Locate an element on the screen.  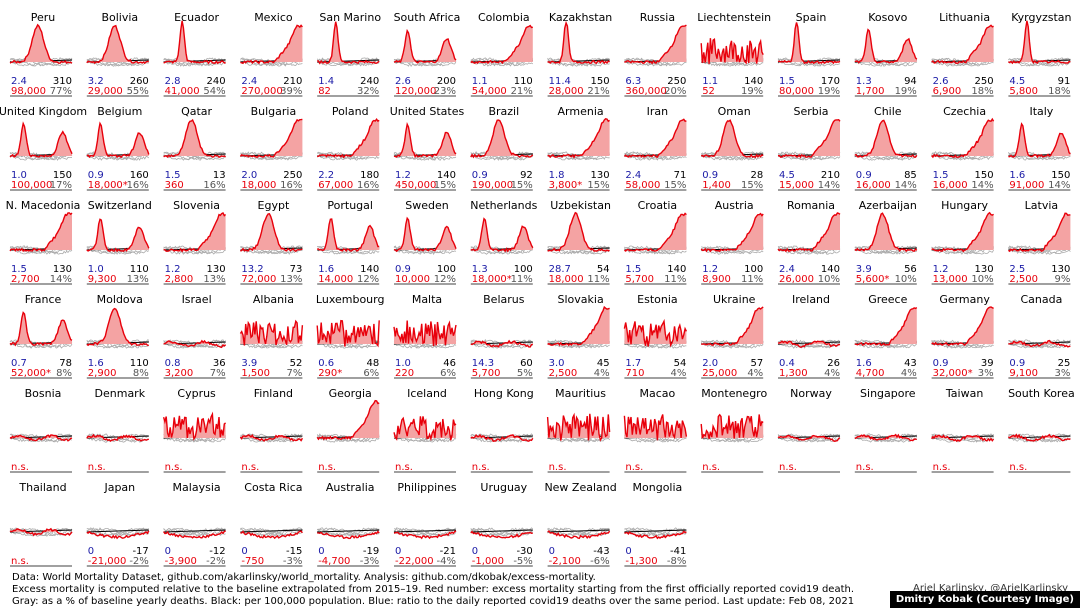
red-excess-label: 360,000 is located at coordinates (645, 91).